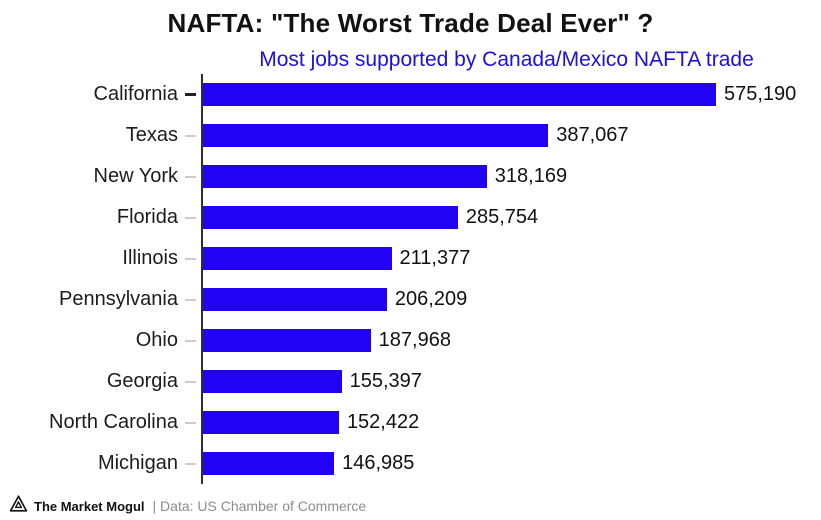 The image size is (821, 520). Describe the element at coordinates (531, 176) in the screenshot. I see `value-label: 318,169` at that location.